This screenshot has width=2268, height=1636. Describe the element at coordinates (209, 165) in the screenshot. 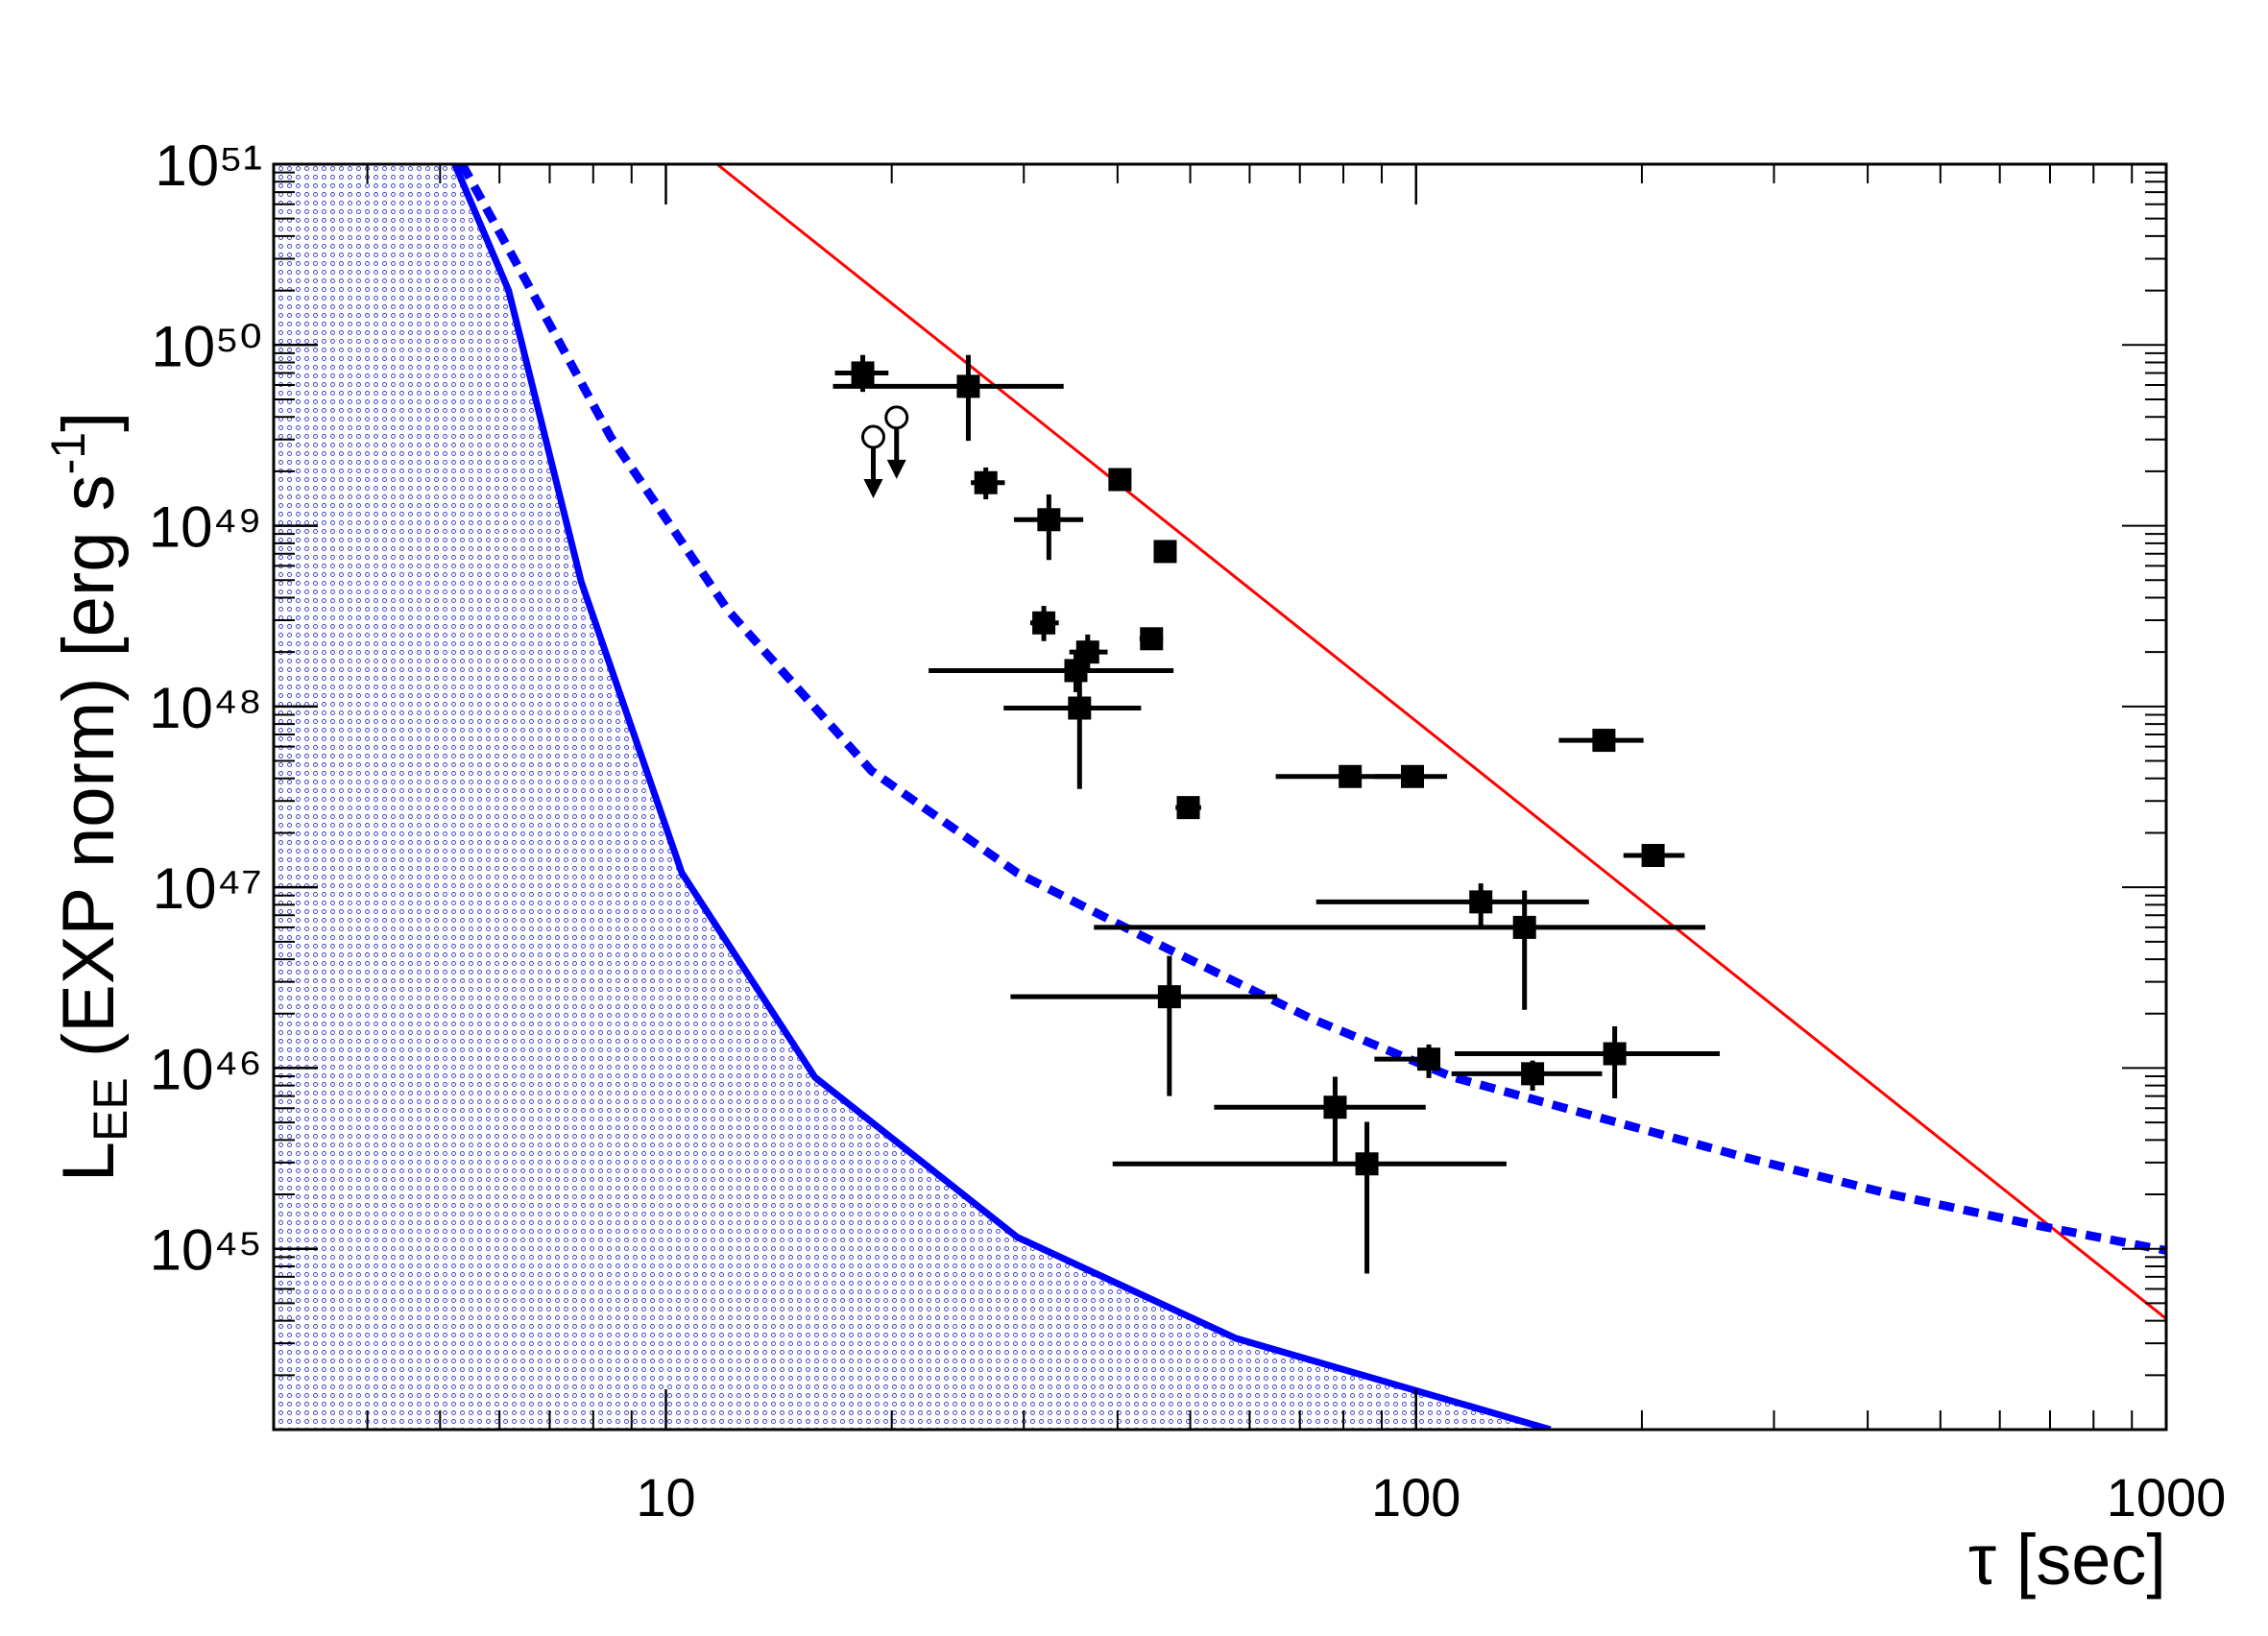

I see `y-tick-label: 10⁵¹` at that location.